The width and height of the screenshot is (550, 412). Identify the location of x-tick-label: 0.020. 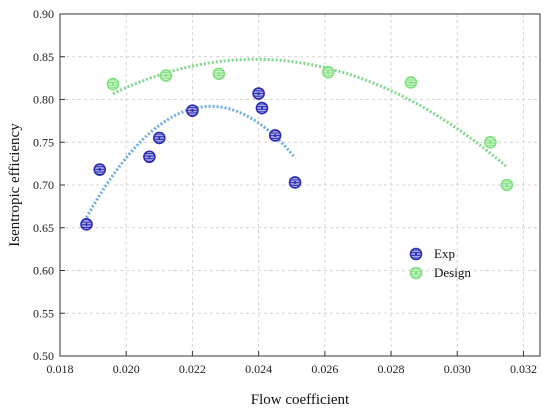
(126, 369).